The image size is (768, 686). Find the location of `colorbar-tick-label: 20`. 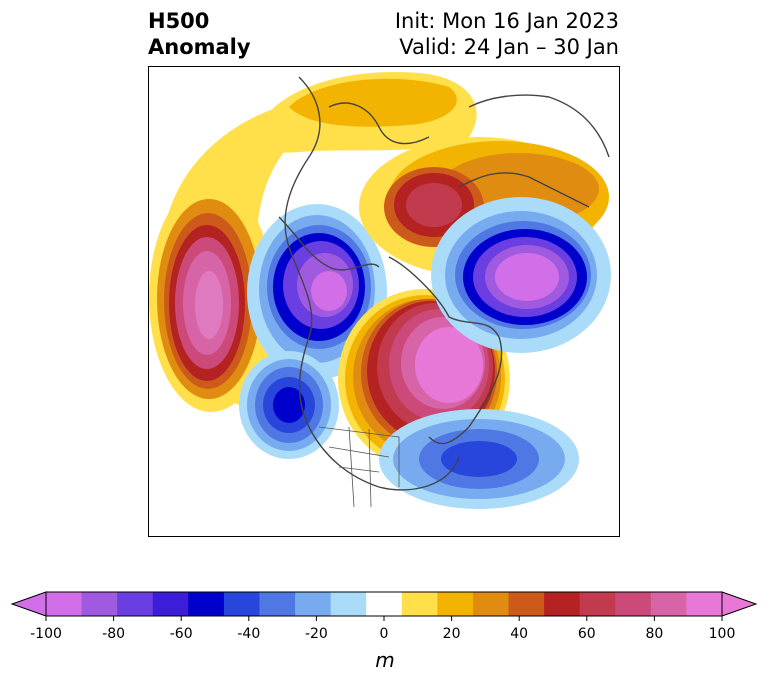

colorbar-tick-label: 20 is located at coordinates (451, 634).